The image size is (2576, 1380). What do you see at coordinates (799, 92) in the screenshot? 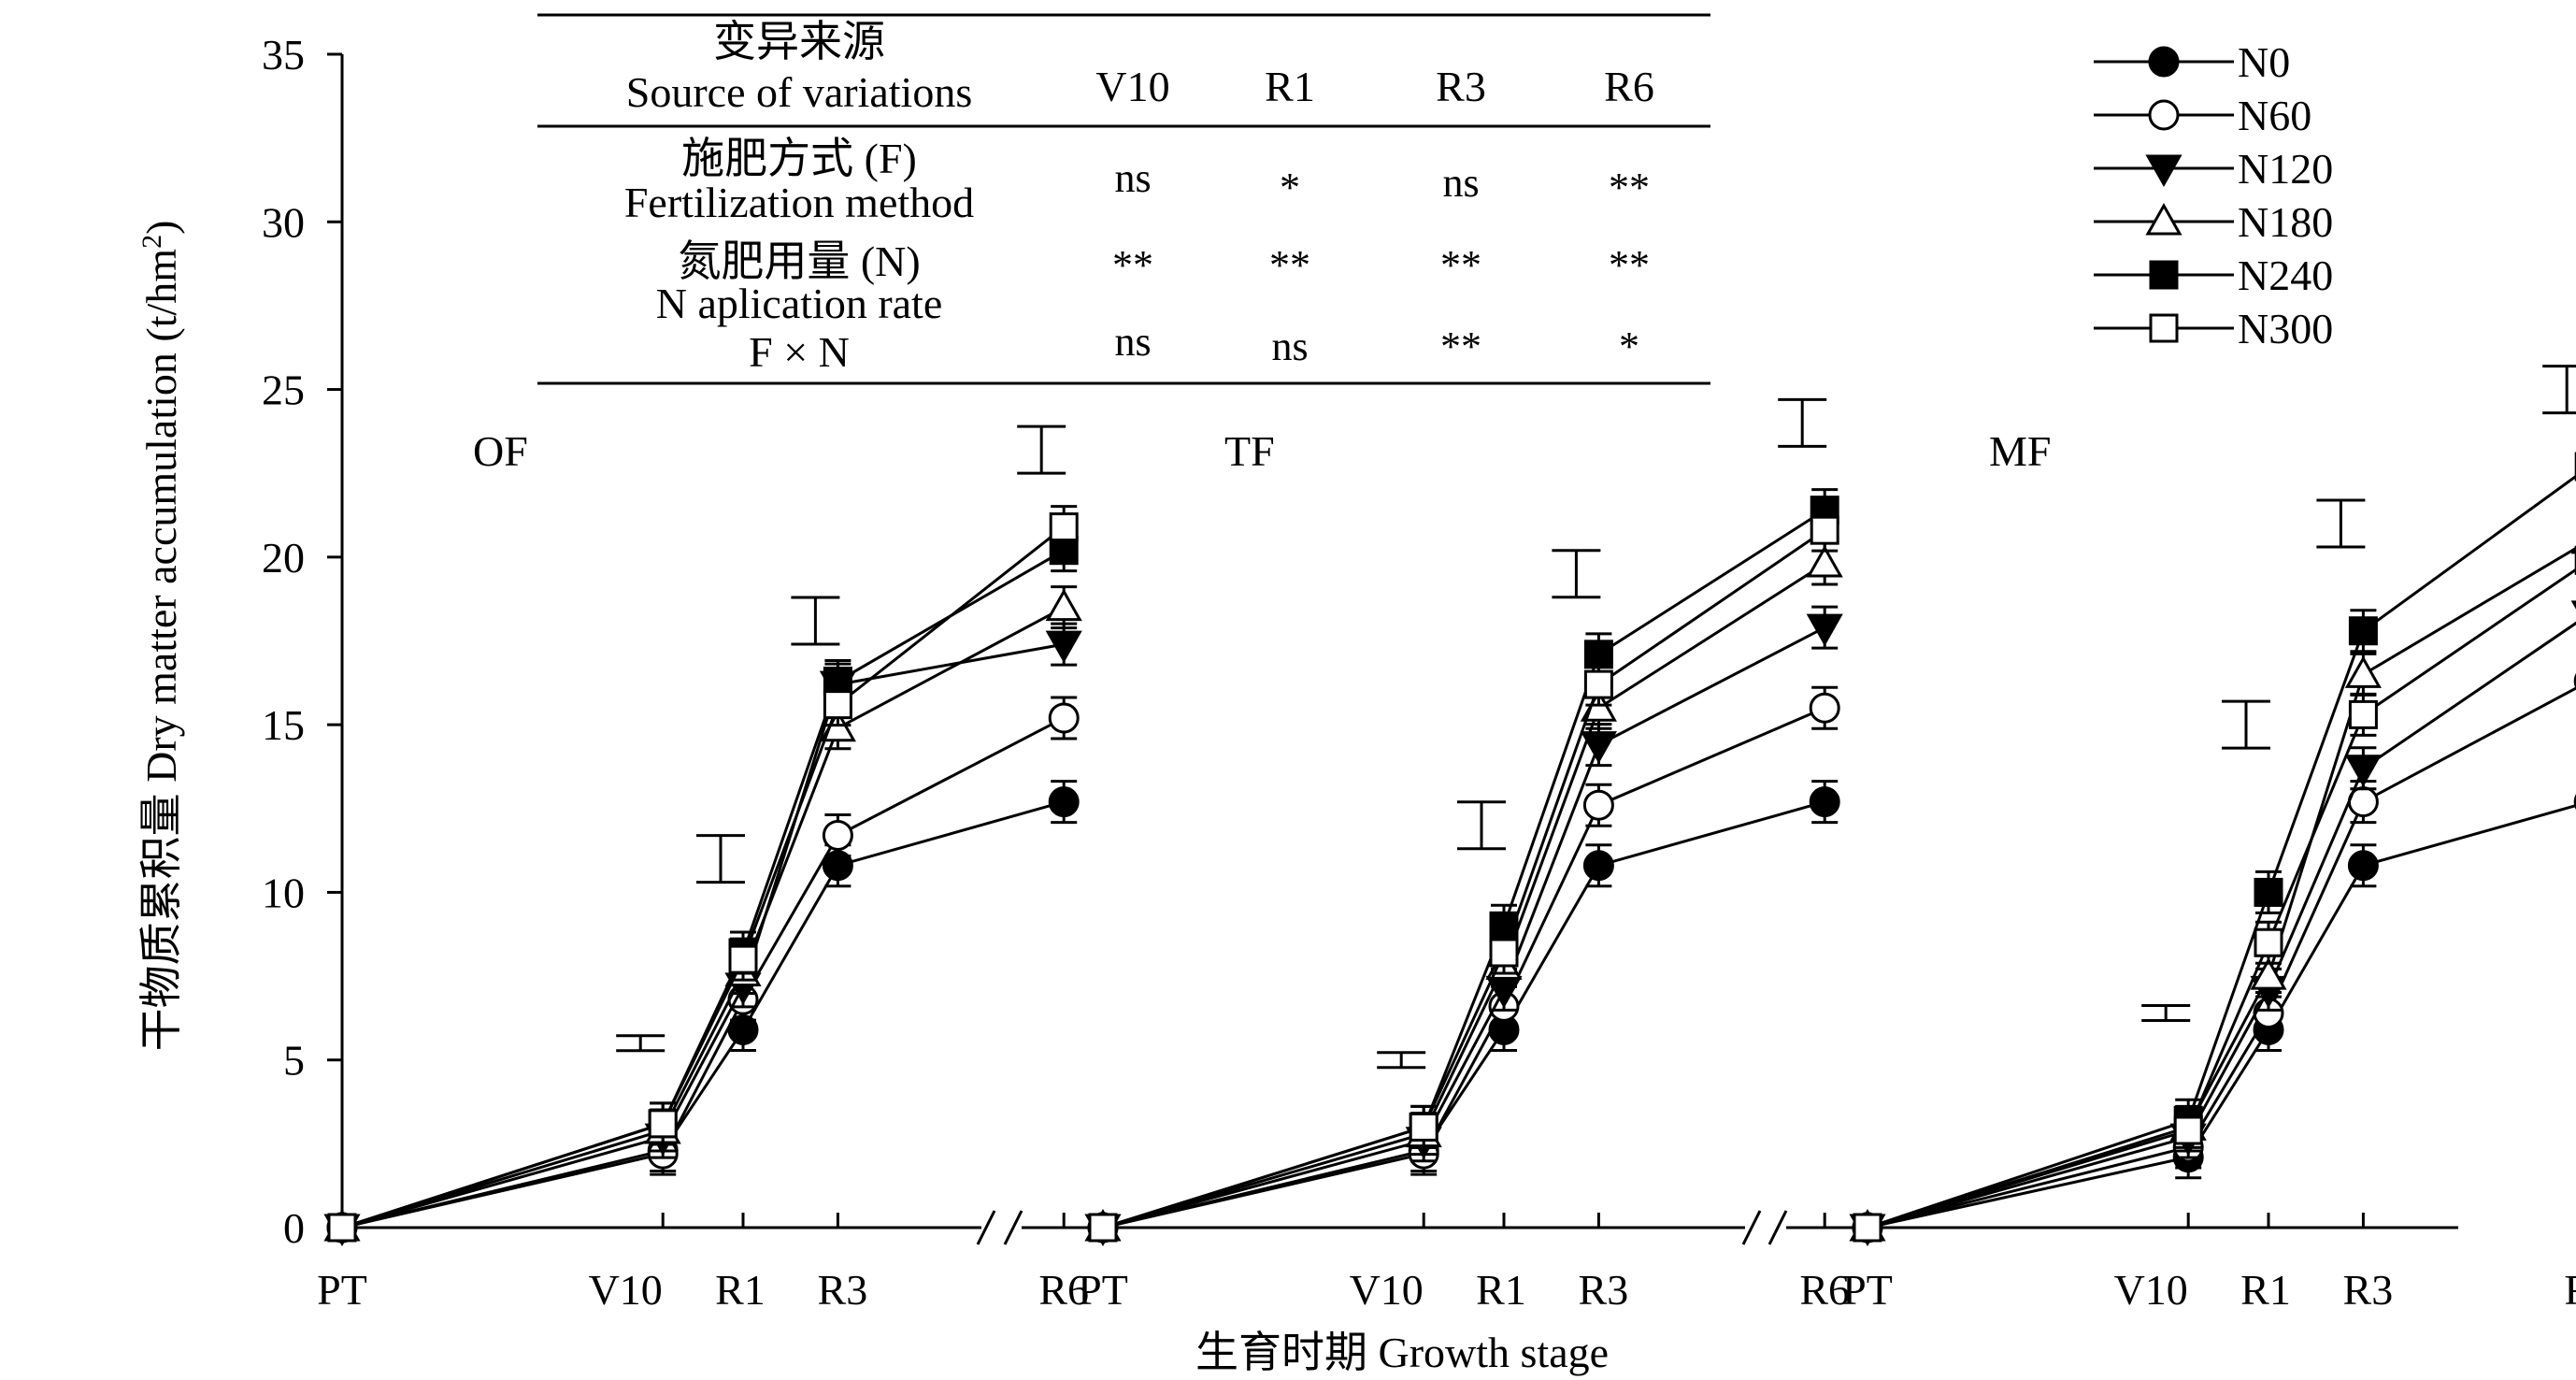
I see `table-header-en: Source of variations` at bounding box center [799, 92].